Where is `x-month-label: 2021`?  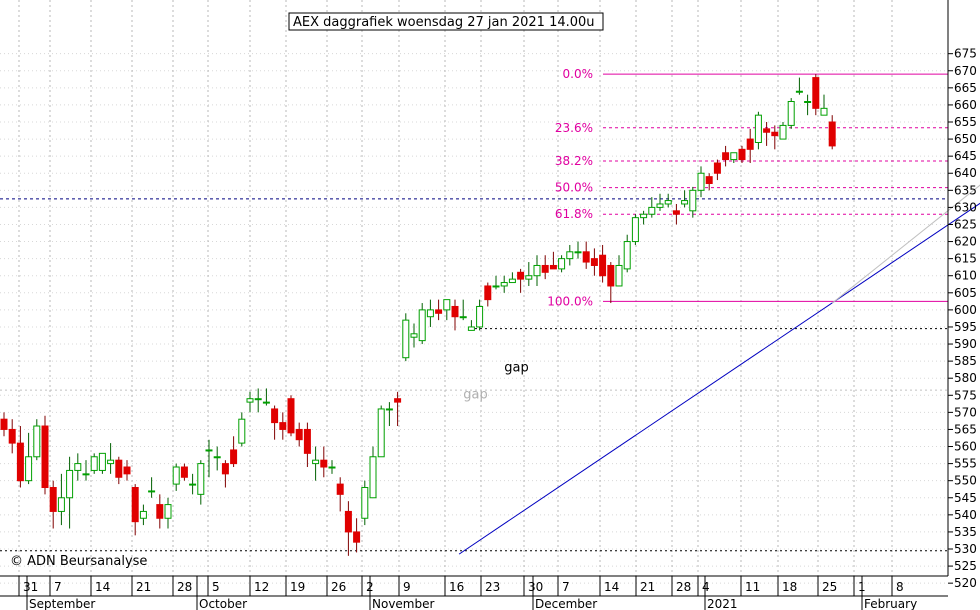 x-month-label: 2021 is located at coordinates (722, 603).